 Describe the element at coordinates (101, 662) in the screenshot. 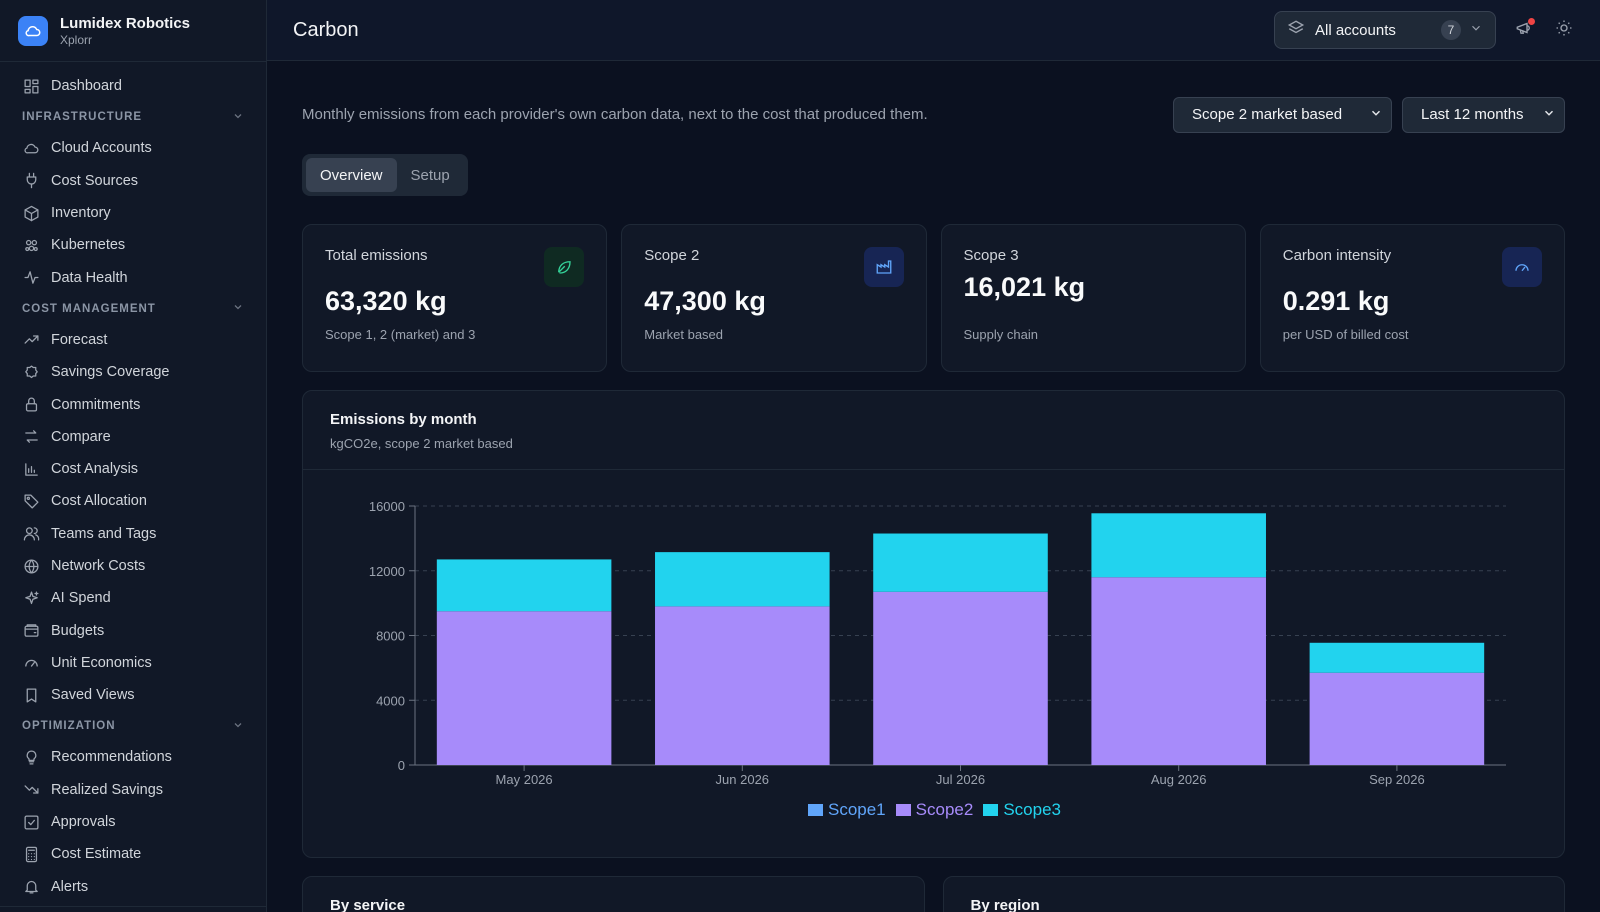

I see `sidebar-item-label: Unit Economics` at that location.